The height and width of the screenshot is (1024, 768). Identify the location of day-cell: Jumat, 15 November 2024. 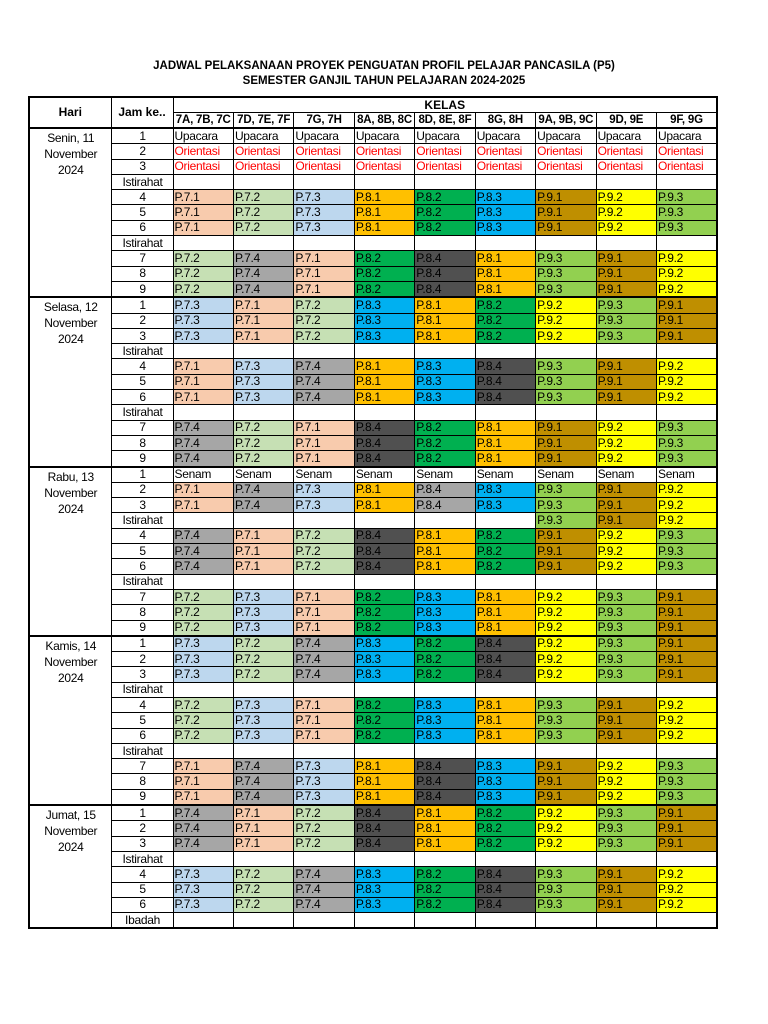
(70, 867).